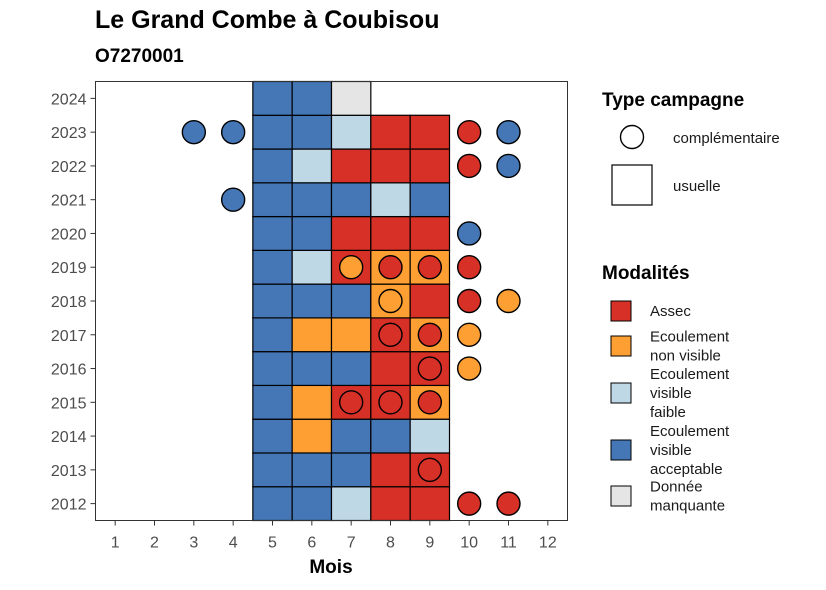  Describe the element at coordinates (697, 186) in the screenshot. I see `legend-label-usuelle: usuelle` at that location.